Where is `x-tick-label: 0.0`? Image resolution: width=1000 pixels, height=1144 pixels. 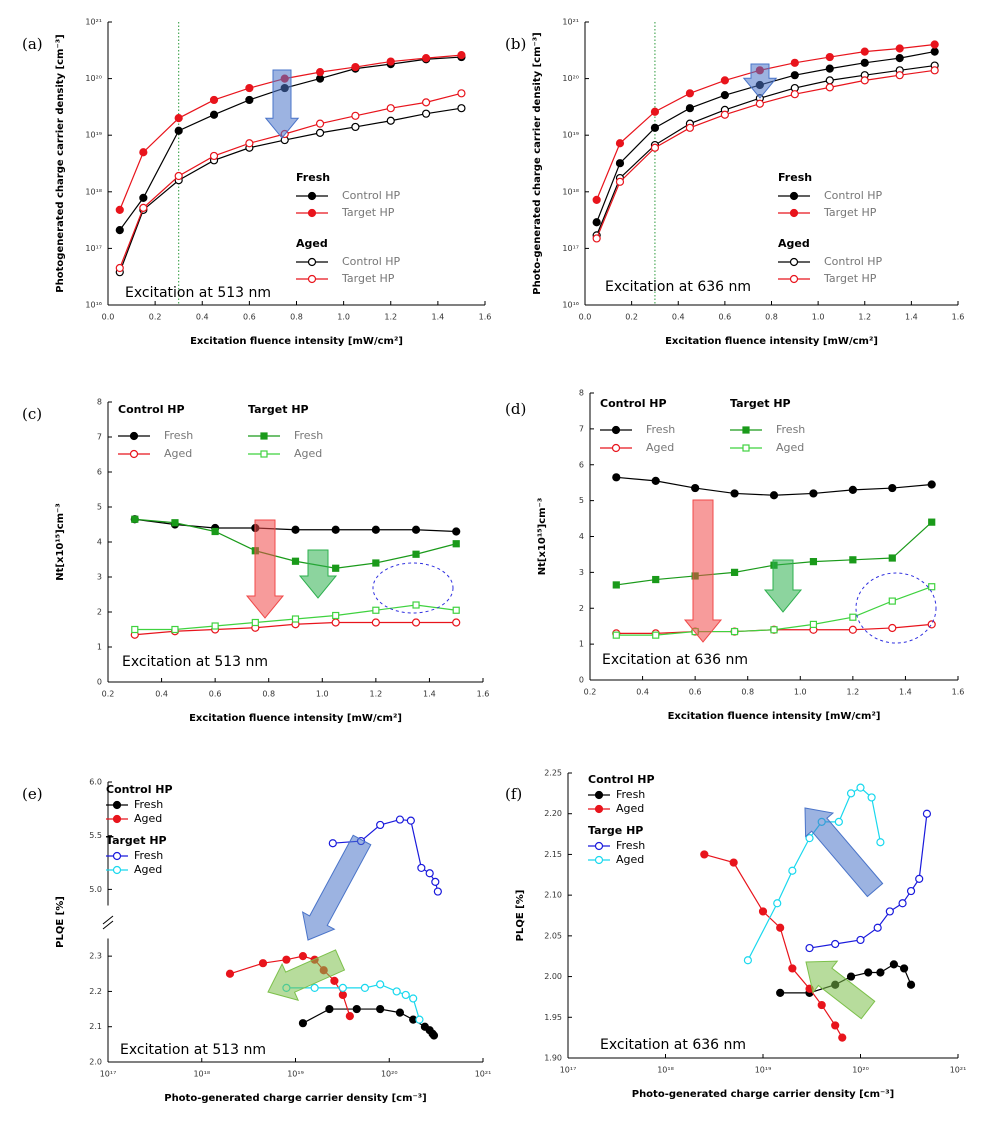
x-tick-label: 0.0 is located at coordinates (585, 317).